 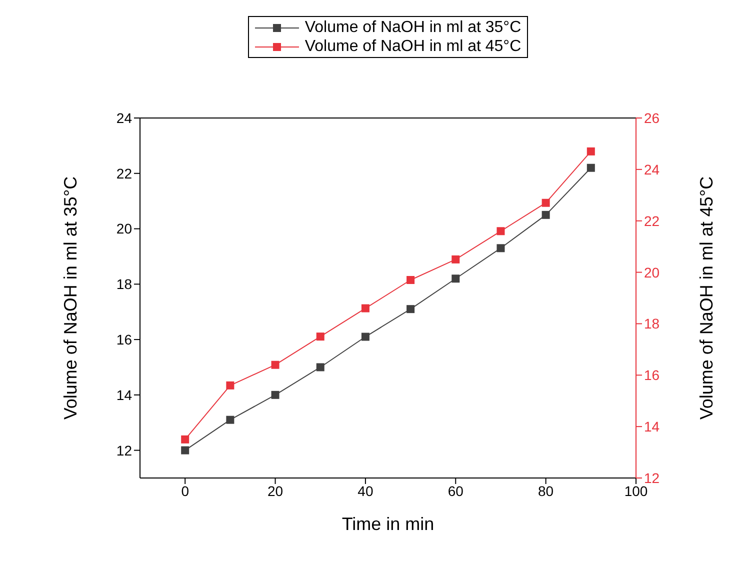 I want to click on x-tick-label: 20, so click(x=275, y=490).